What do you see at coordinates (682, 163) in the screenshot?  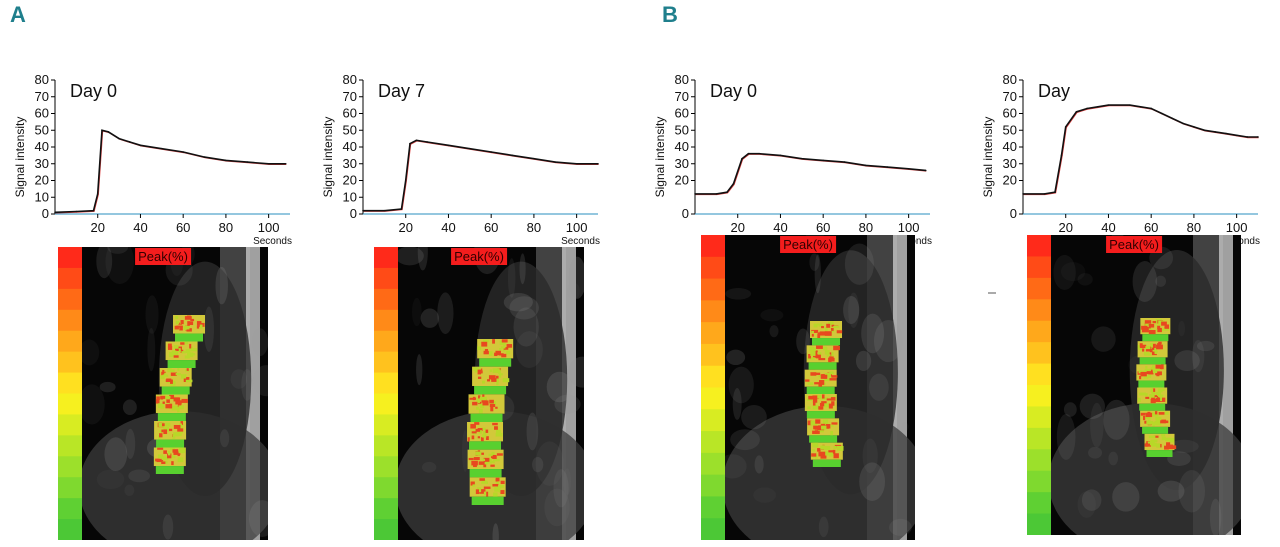 I see `y-tick-label: 30` at bounding box center [682, 163].